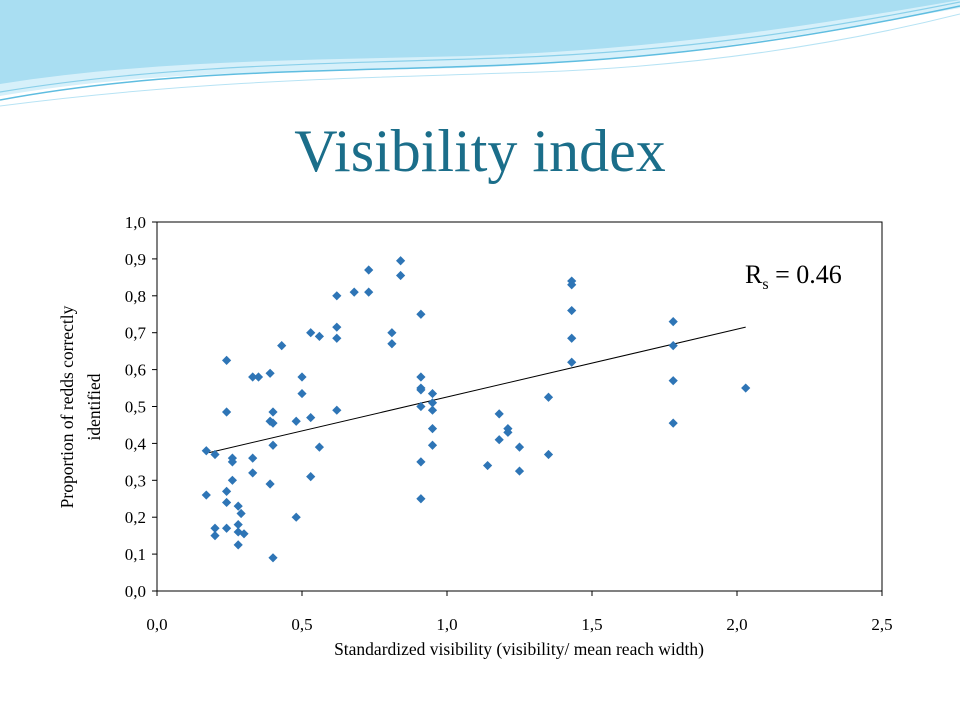 This screenshot has height=720, width=960. What do you see at coordinates (765, 284) in the screenshot?
I see `annotation-subscript: s` at bounding box center [765, 284].